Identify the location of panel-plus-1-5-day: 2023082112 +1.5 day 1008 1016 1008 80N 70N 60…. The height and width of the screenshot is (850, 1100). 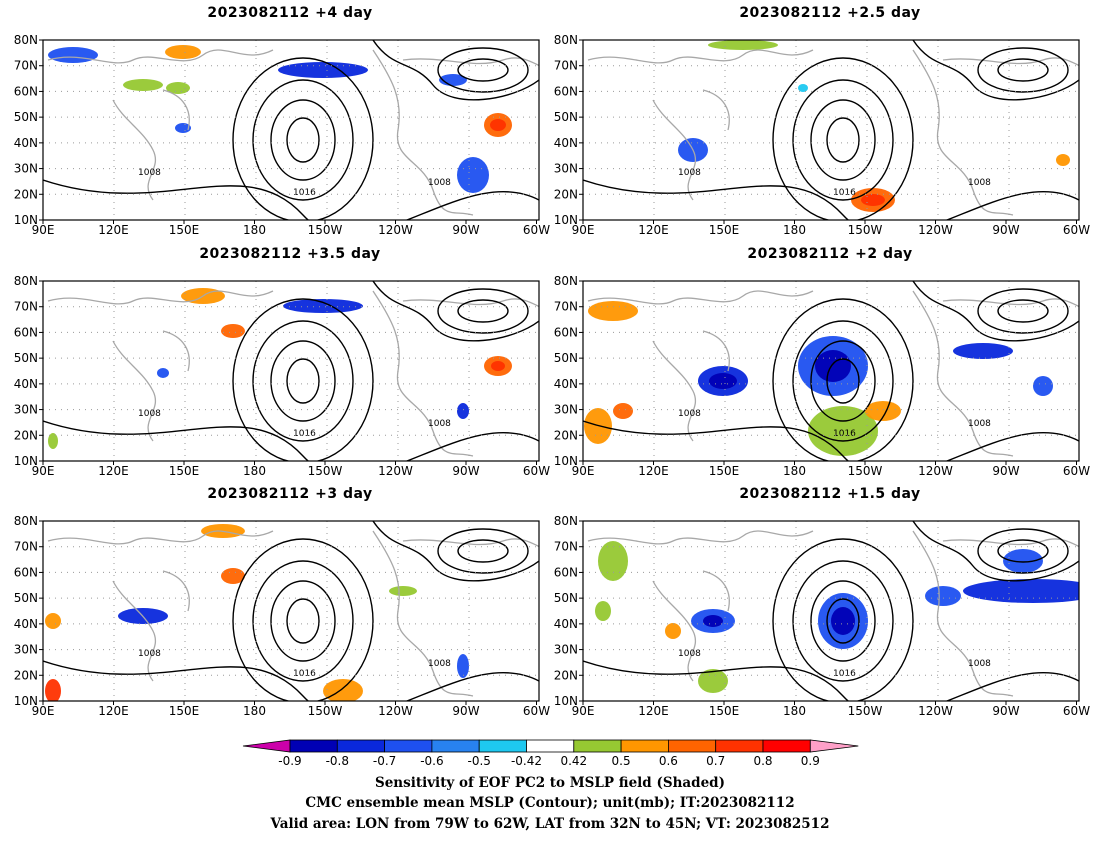
(815, 602).